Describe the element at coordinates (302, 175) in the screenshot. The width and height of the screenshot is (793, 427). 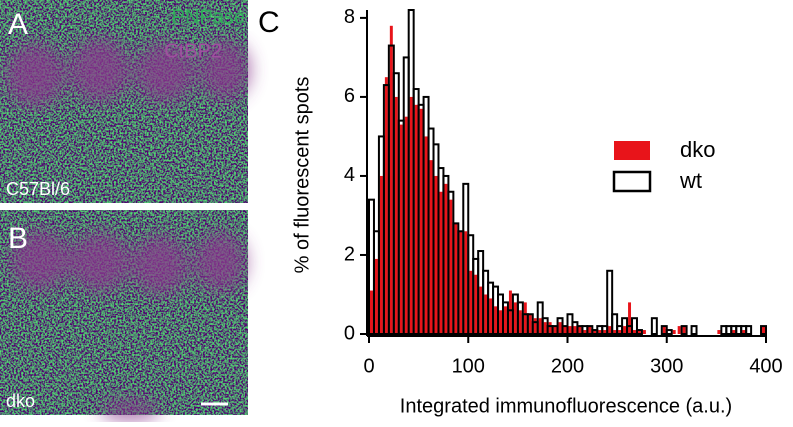
I see `y-axis-title: % of fluorescent spots` at that location.